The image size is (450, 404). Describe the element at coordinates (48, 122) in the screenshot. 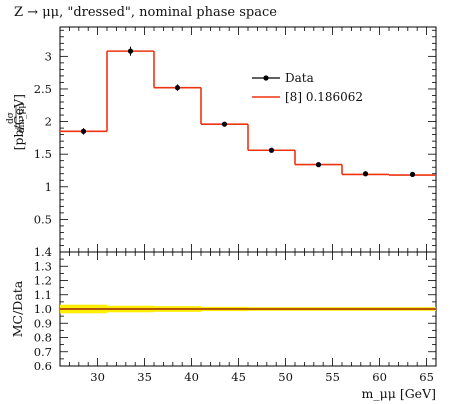

I see `y-tick-label-upper: 2` at that location.